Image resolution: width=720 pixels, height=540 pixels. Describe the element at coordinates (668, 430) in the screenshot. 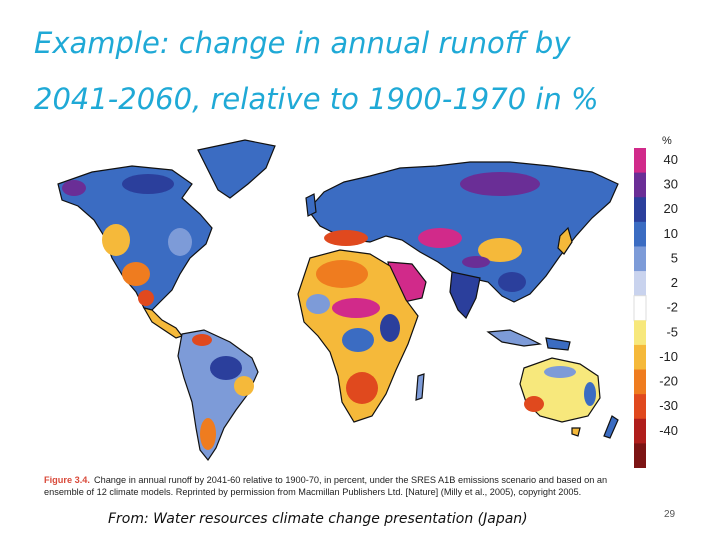

I see `legend-tick-label: -40` at that location.